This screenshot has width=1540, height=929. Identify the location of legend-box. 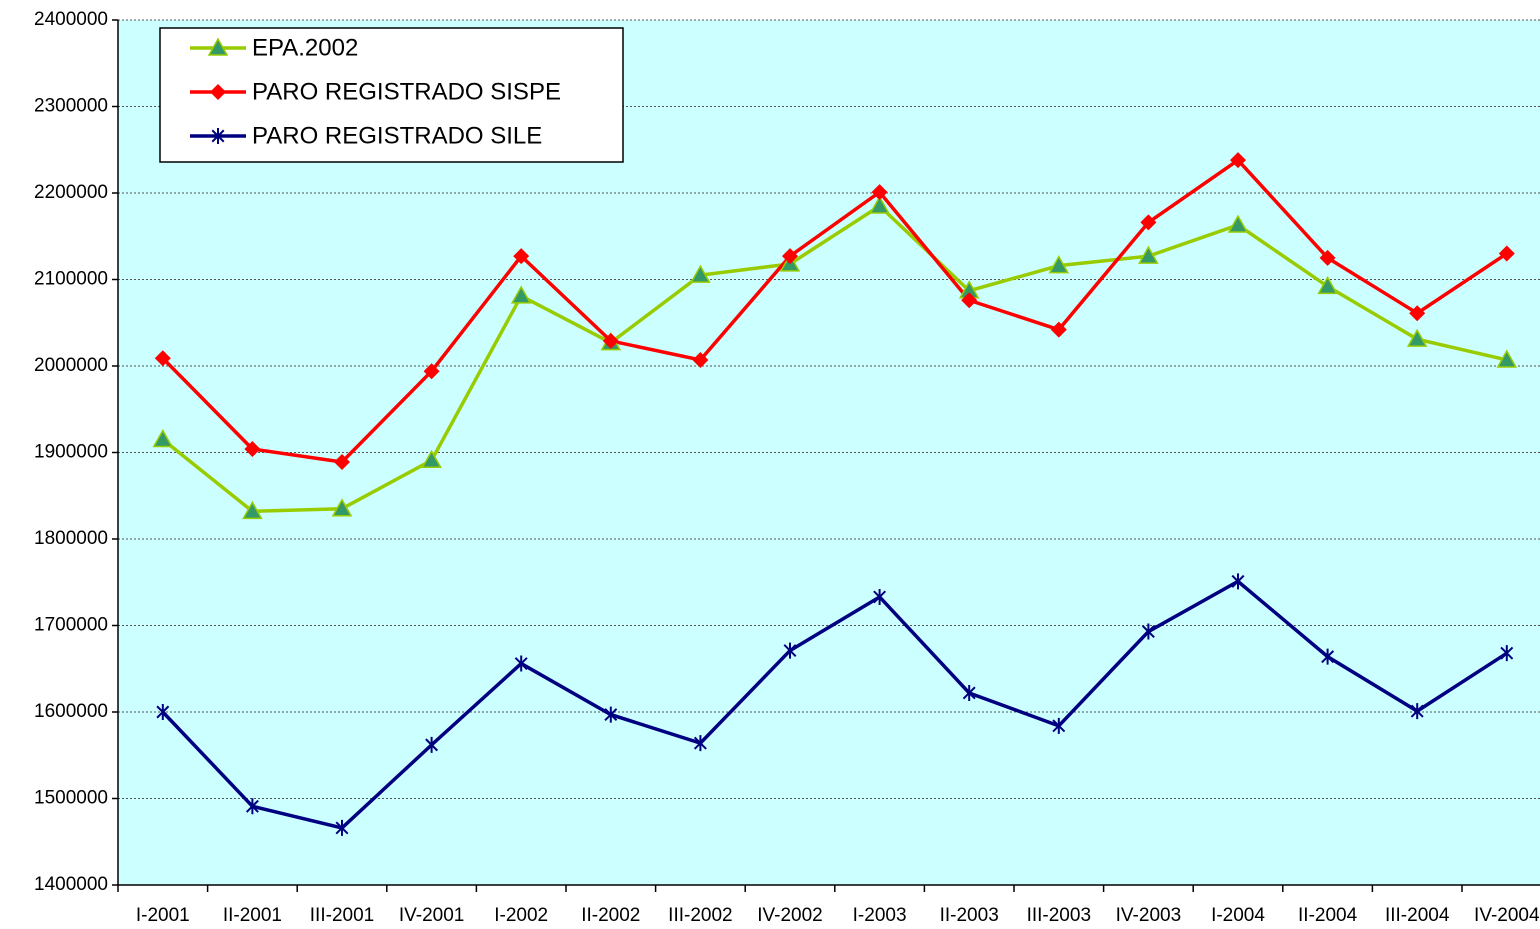
(391, 95).